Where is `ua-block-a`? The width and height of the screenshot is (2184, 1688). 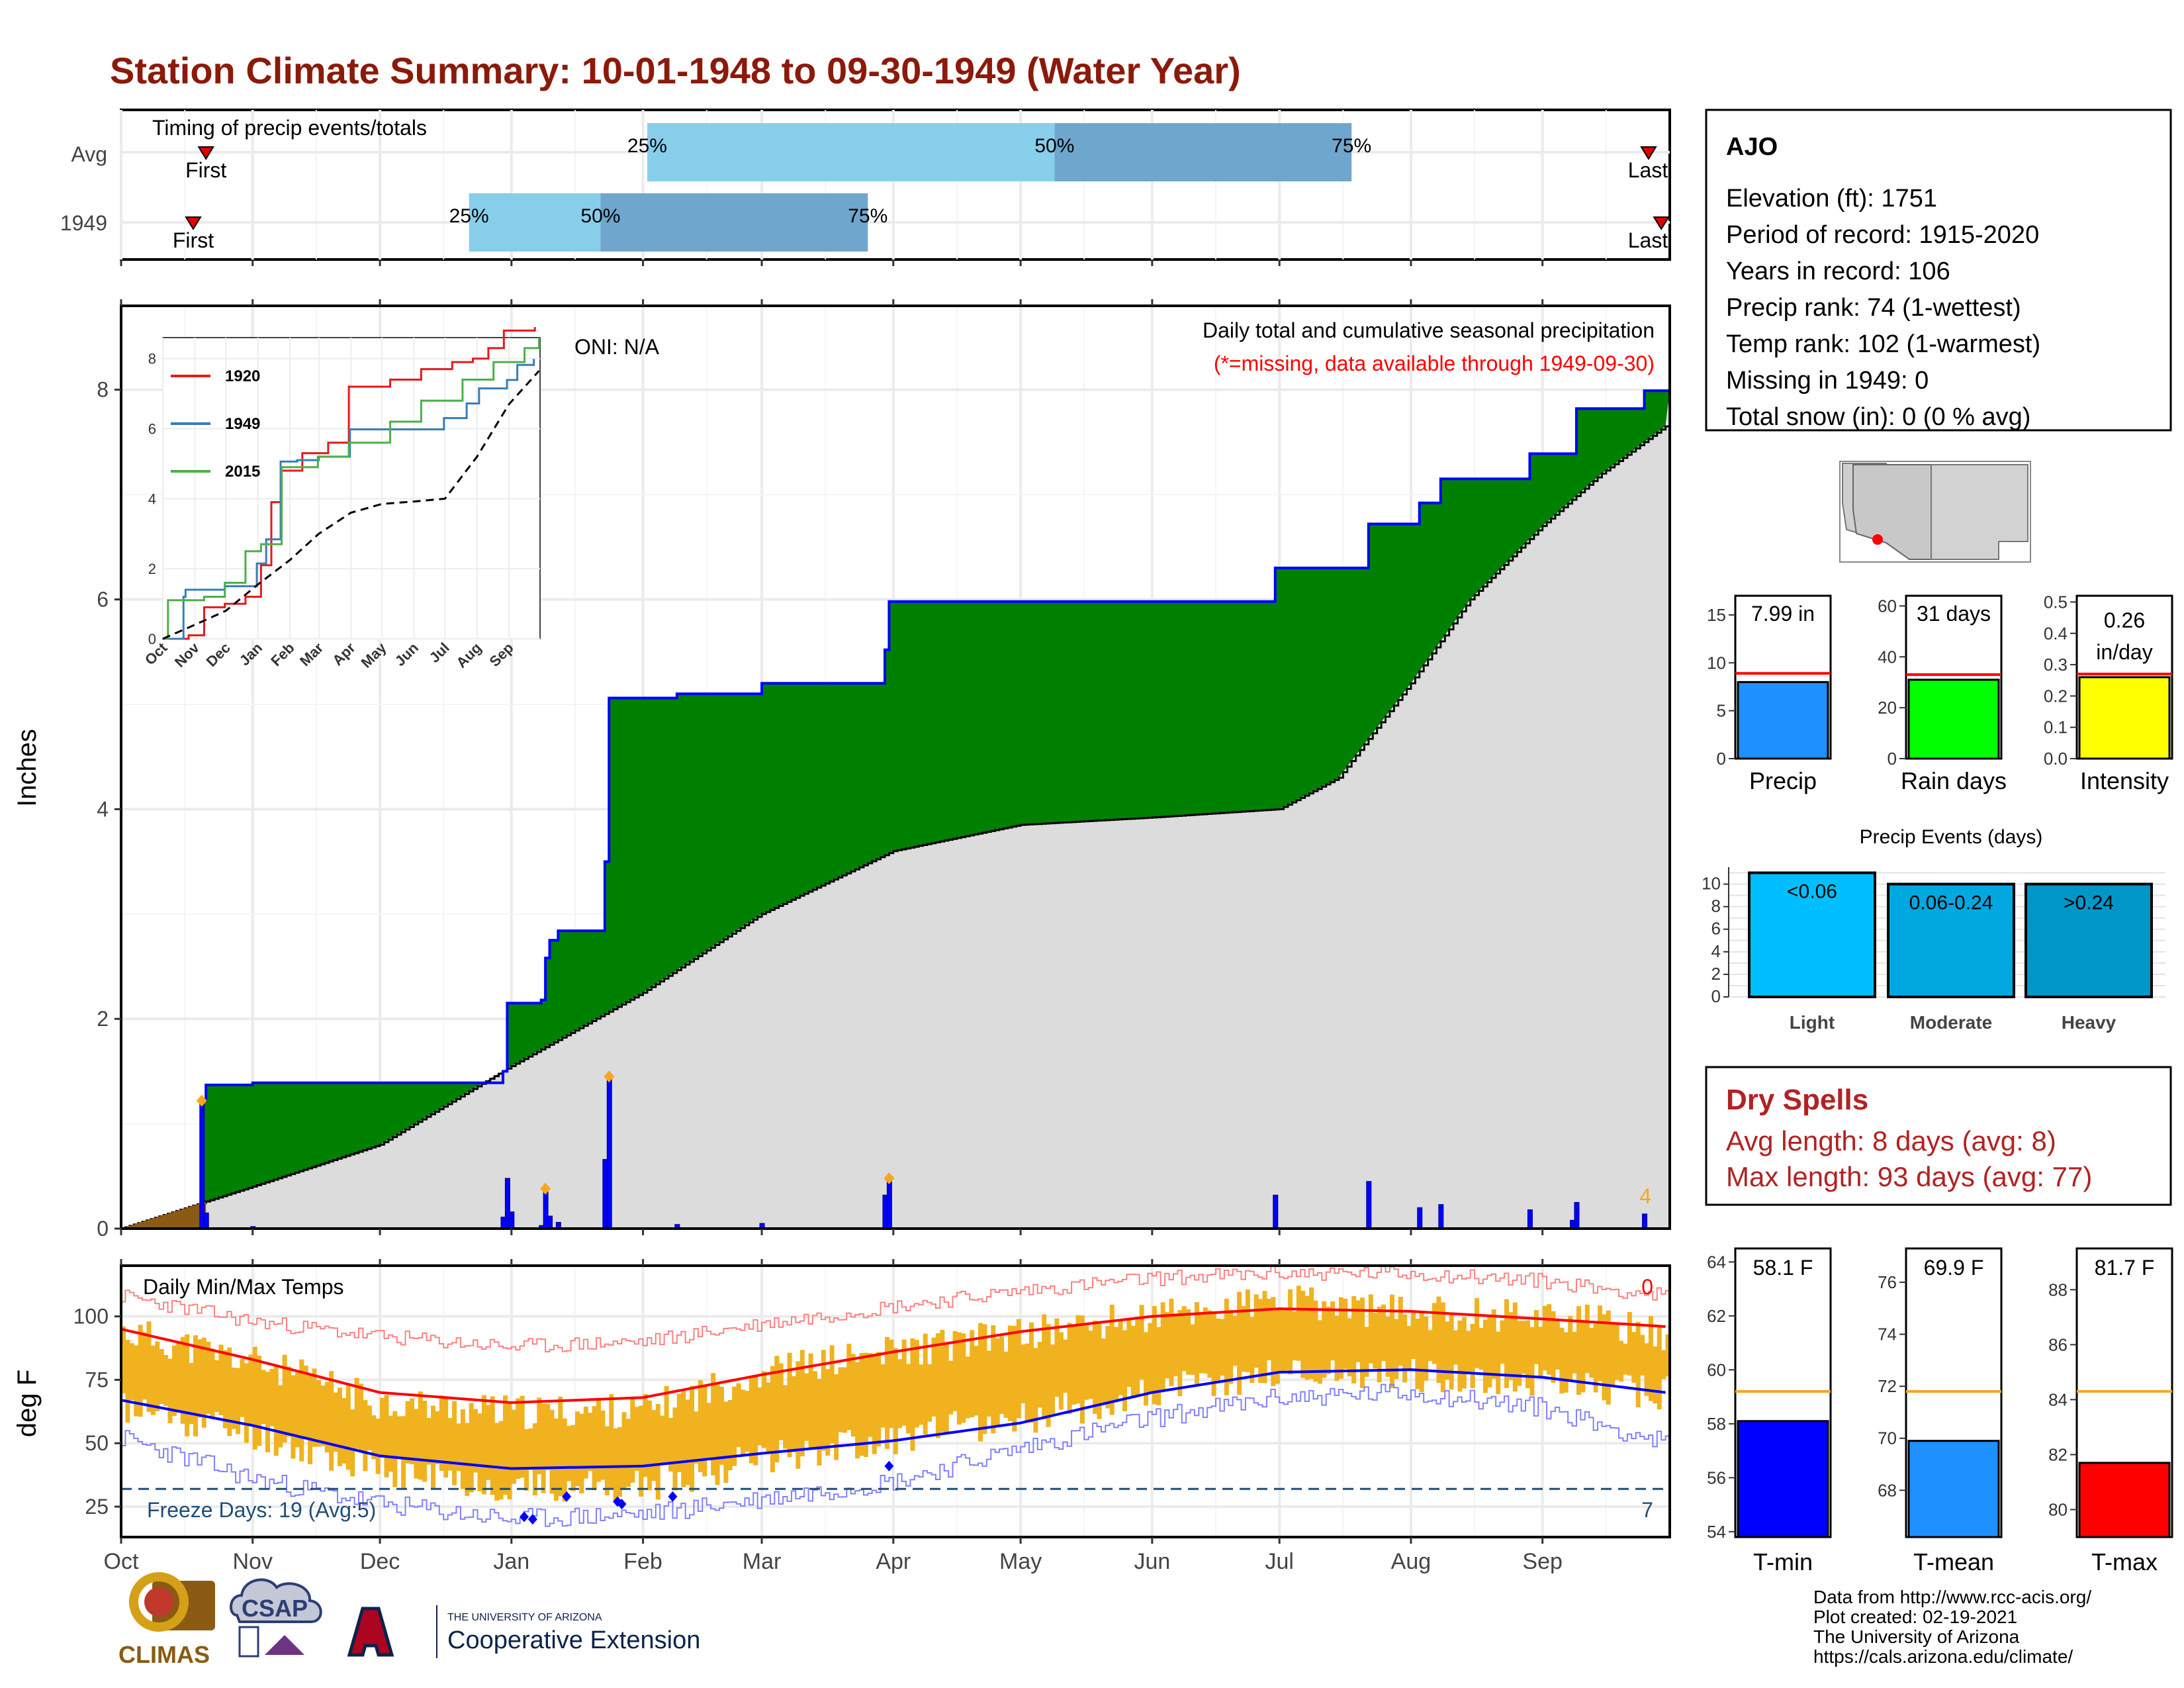 ua-block-a is located at coordinates (370, 1632).